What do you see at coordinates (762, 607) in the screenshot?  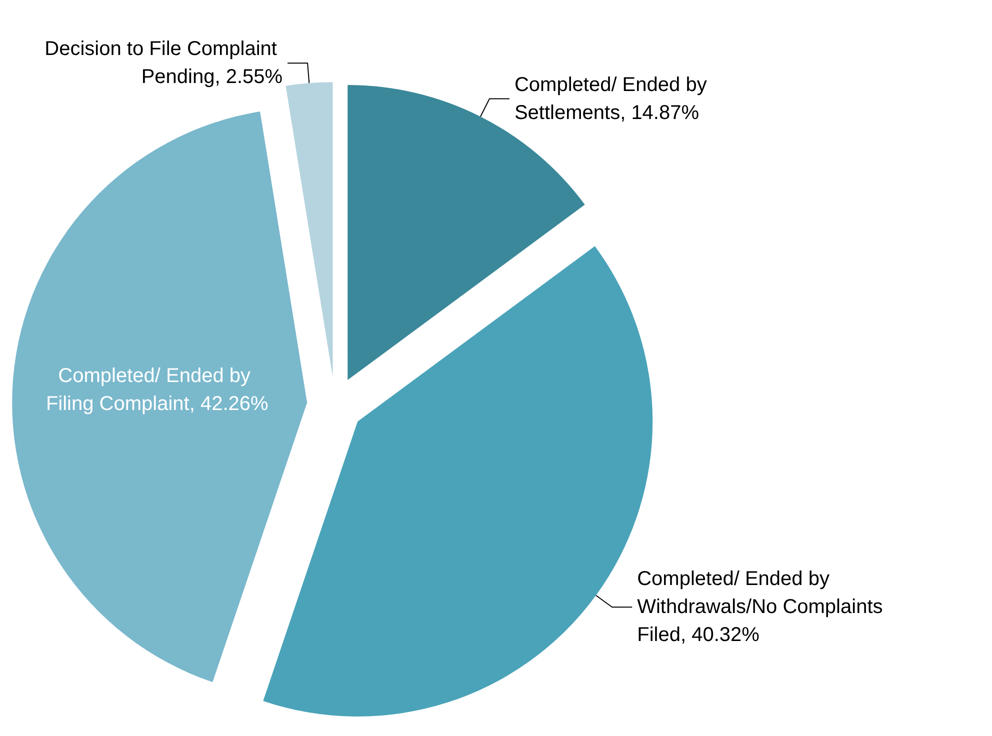 I see `slice-label: Completed/ Ended by Withdrawals/No Complaints Filed, 40.32%` at bounding box center [762, 607].